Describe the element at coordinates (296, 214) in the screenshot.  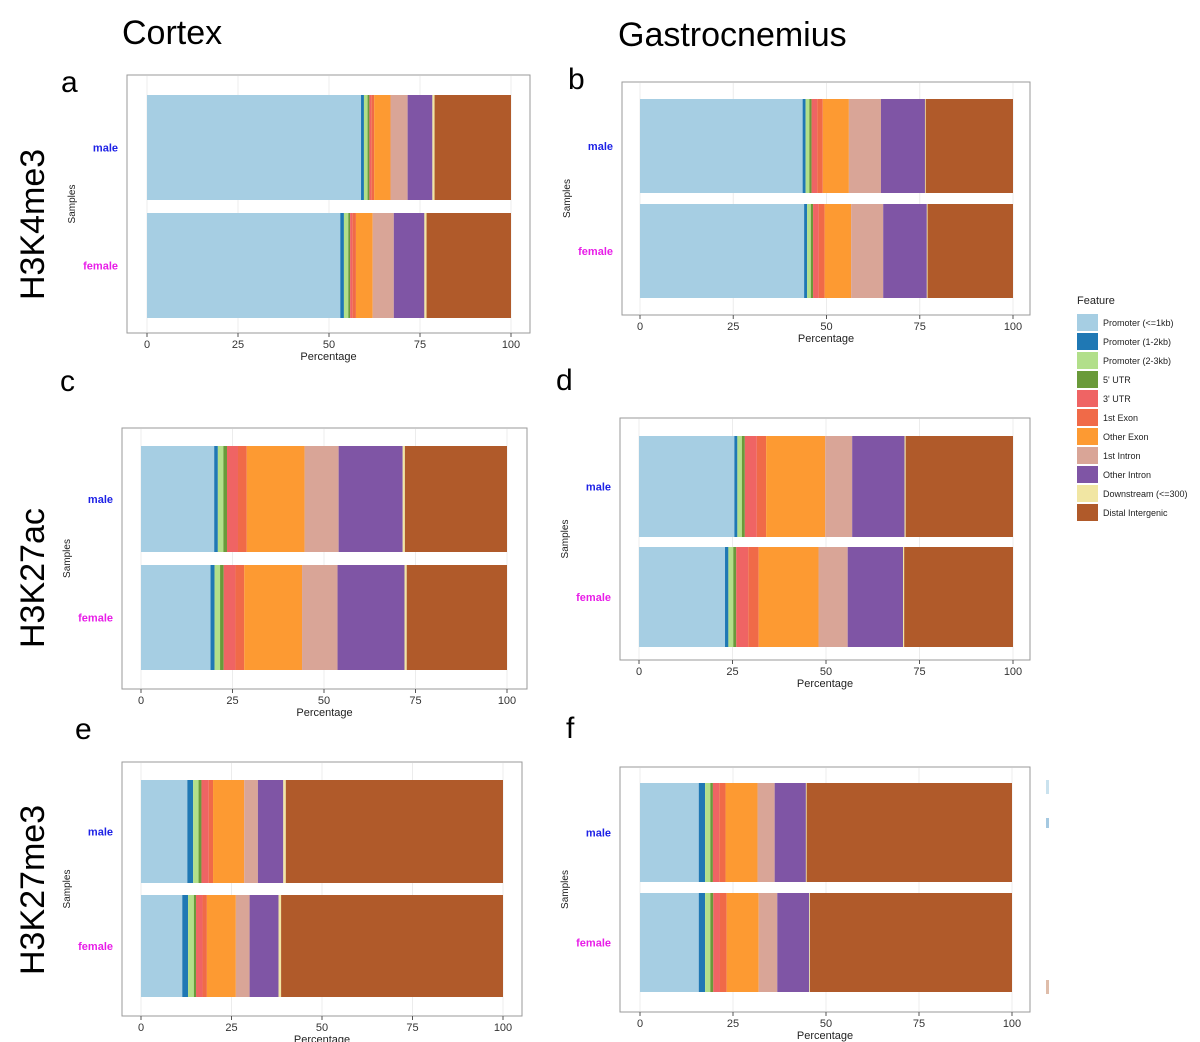
I see `panel-a: male female 0 25 50 75 100 Percentage Samples a` at that location.